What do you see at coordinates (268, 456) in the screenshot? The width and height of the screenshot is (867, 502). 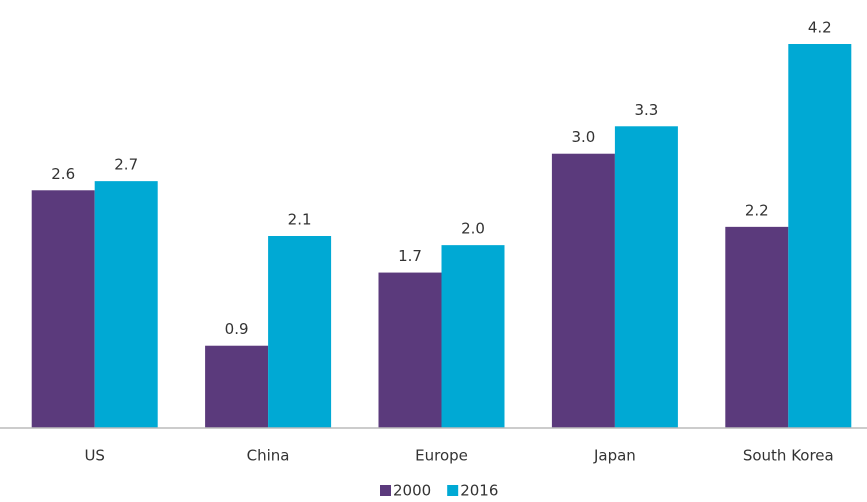 I see `x-tick-label: China` at bounding box center [268, 456].